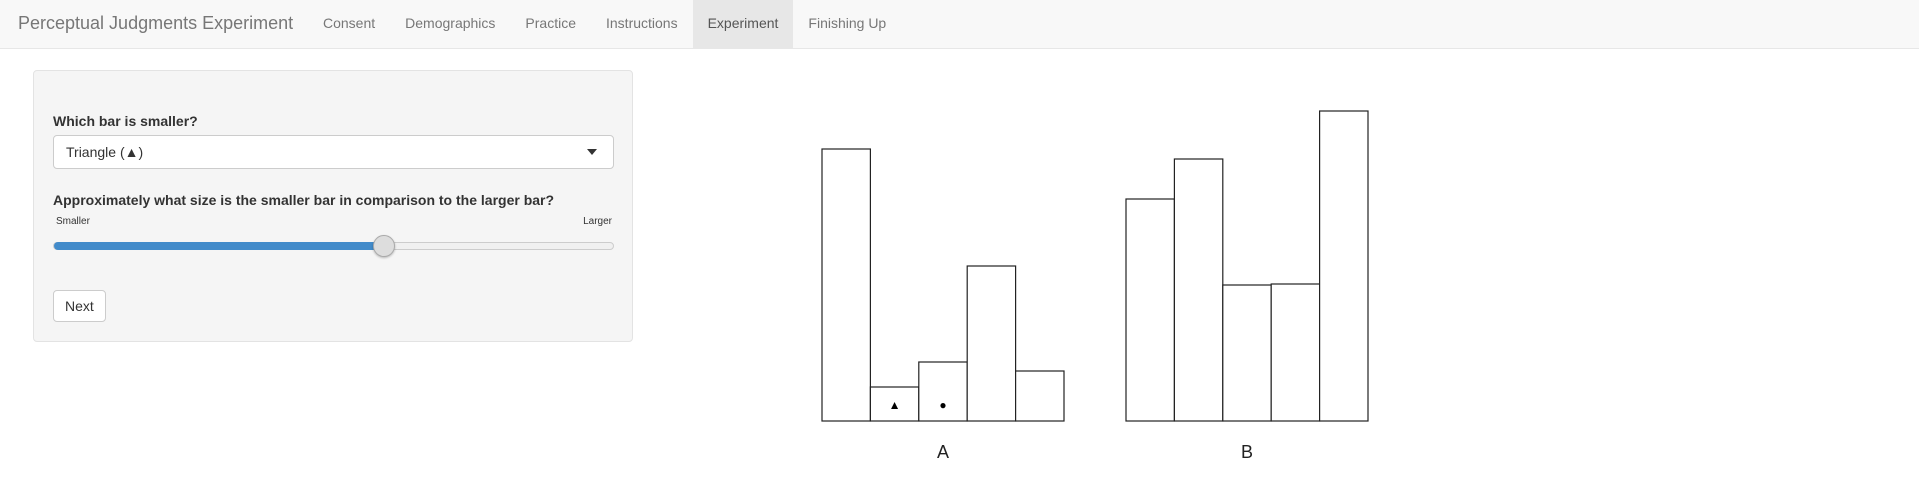  I want to click on tab-experiment: Experiment, so click(743, 24).